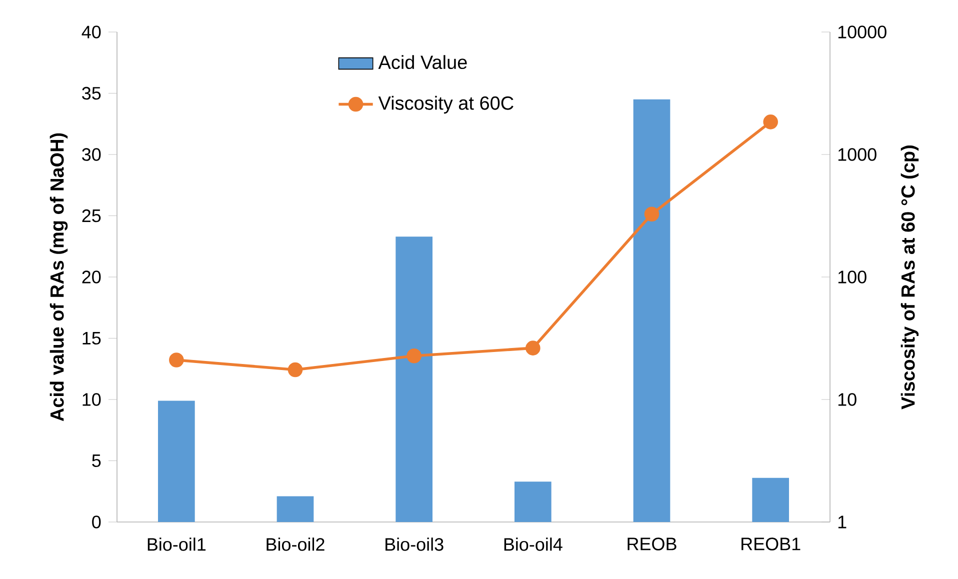  I want to click on x-tick-label: Bio-oil4, so click(533, 544).